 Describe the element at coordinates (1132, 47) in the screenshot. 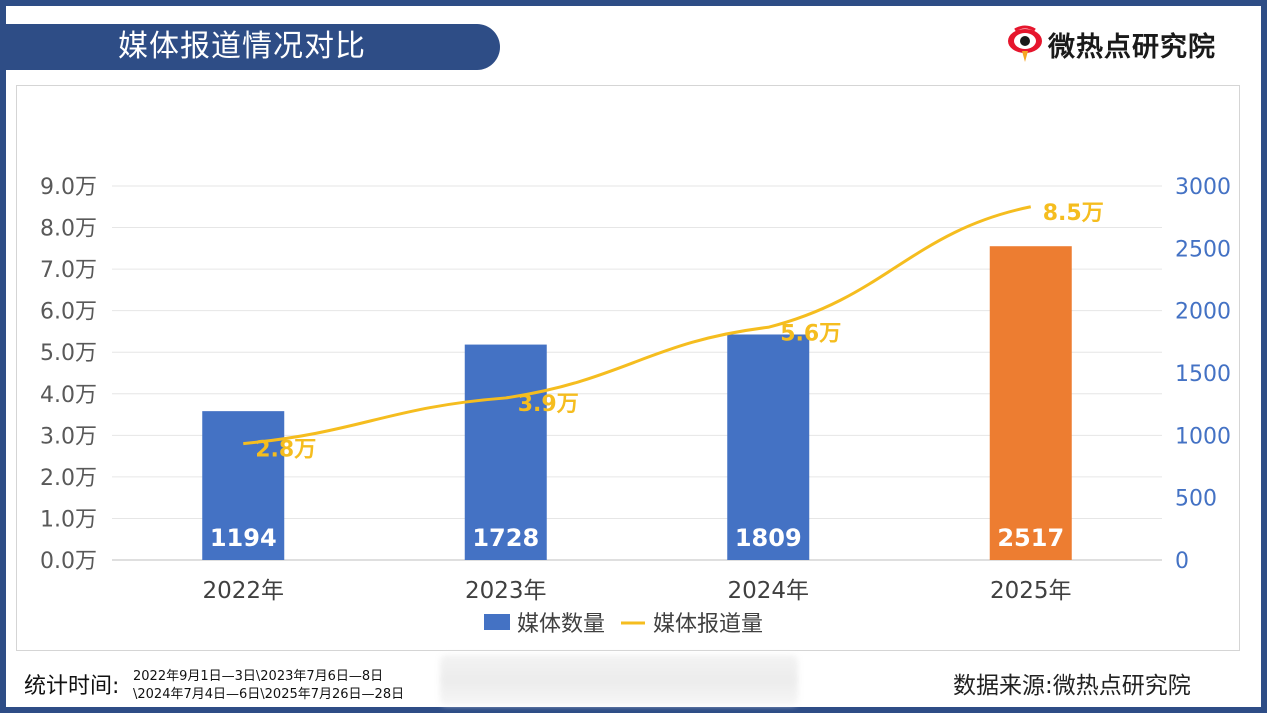

I see `brand-name: 微热点研究院` at that location.